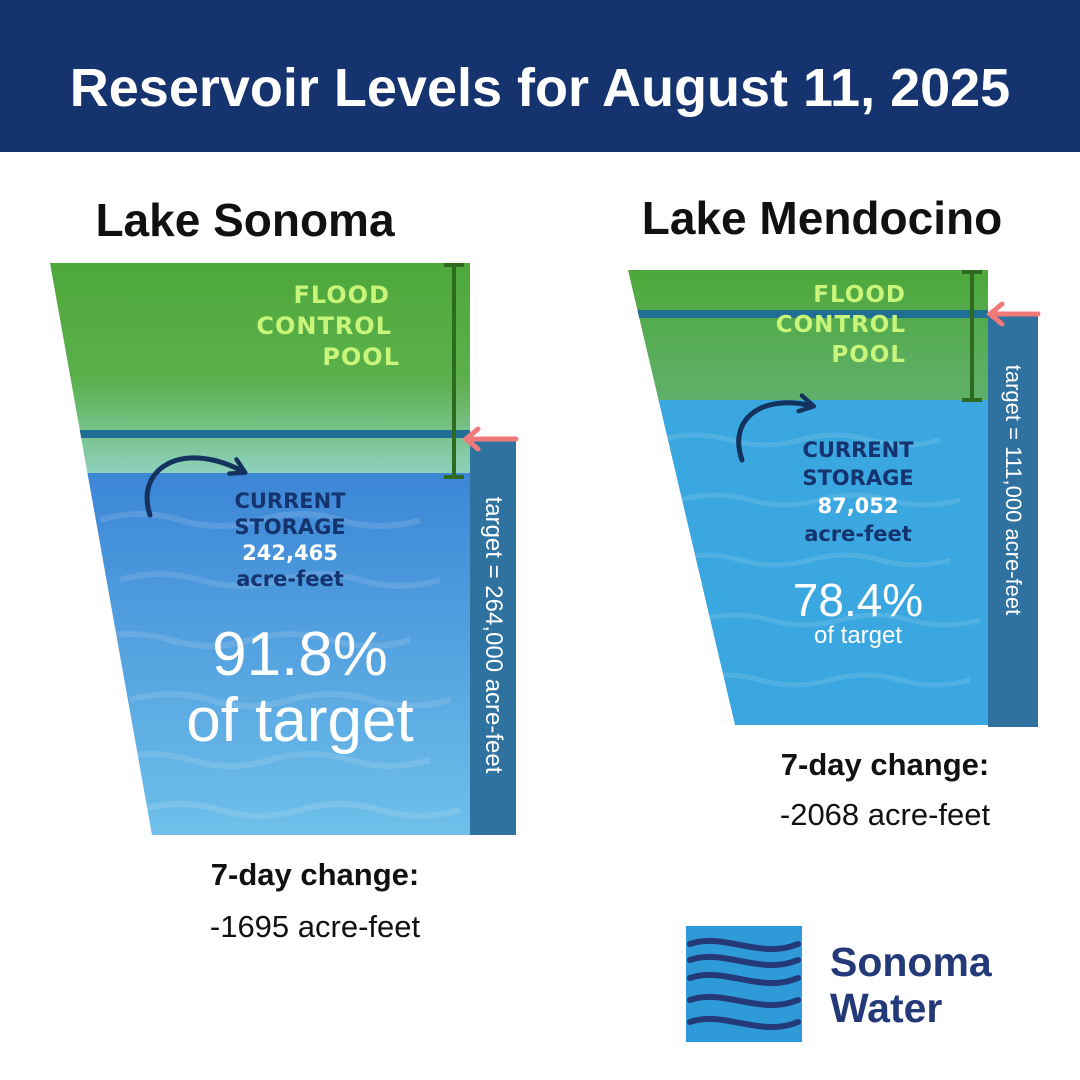  I want to click on sonoma-target-arrow-icon, so click(490, 439).